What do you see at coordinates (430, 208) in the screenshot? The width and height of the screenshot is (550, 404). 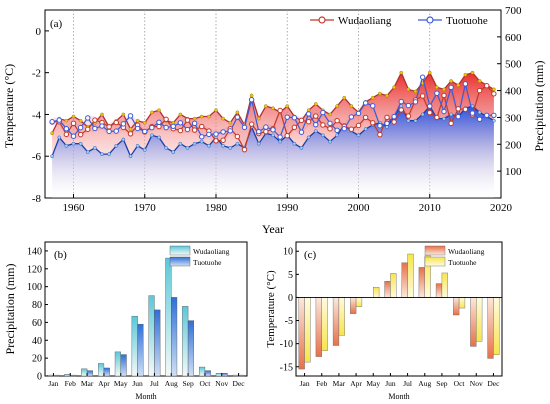 I see `x-tick-label: 2010` at bounding box center [430, 208].